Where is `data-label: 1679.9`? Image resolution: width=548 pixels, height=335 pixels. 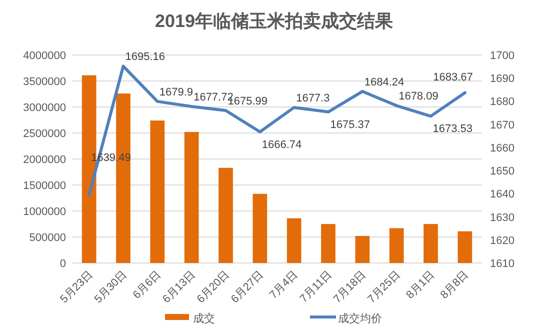 data-label: 1679.9 is located at coordinates (176, 92).